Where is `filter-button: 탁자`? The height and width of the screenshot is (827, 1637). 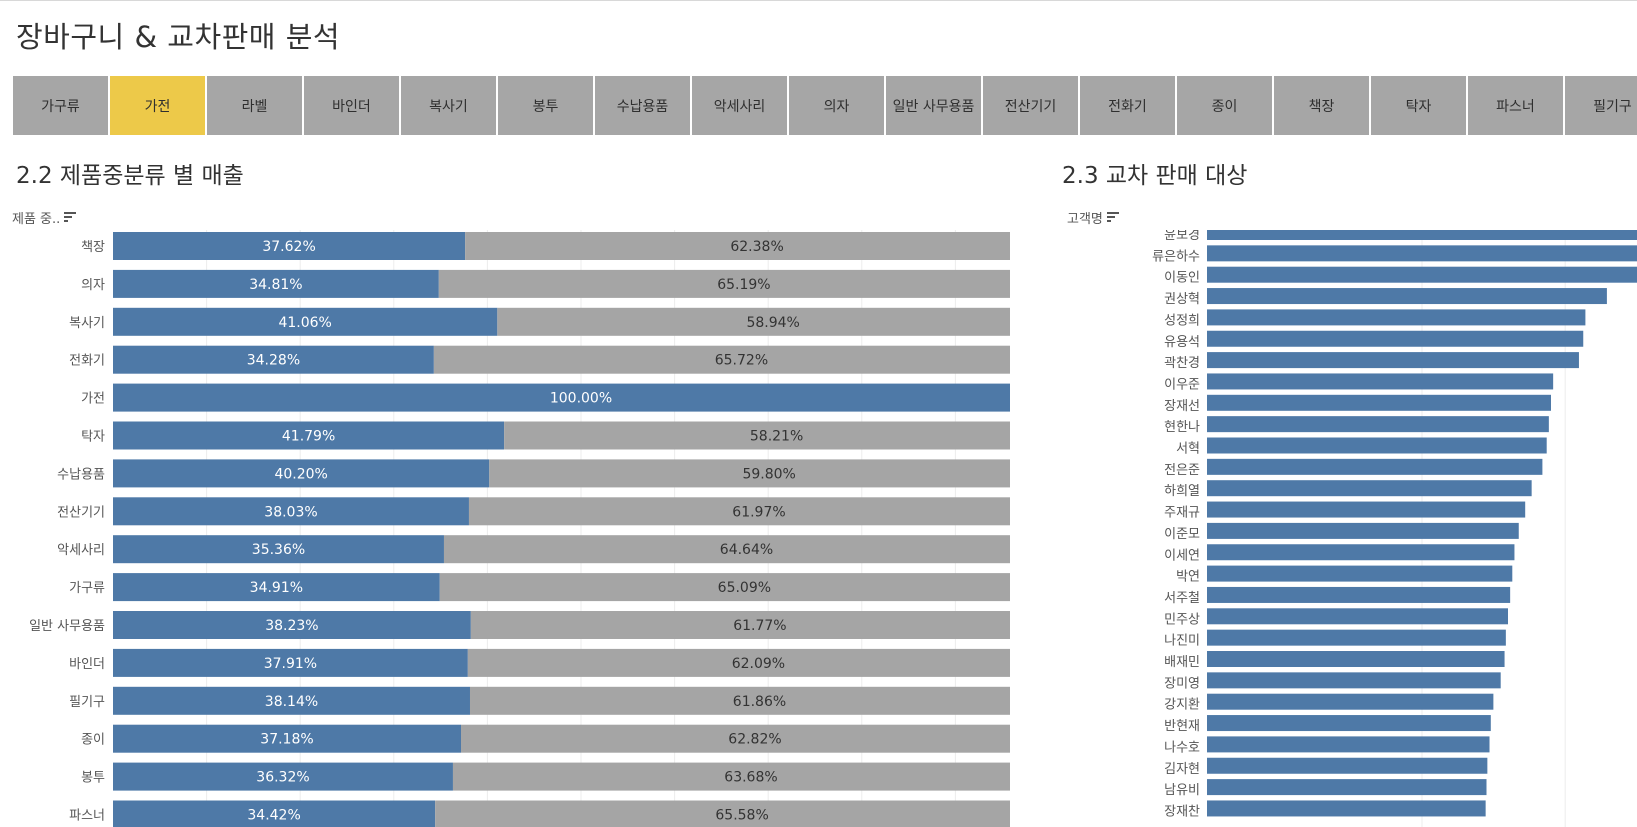
filter-button: 탁자 is located at coordinates (1419, 105).